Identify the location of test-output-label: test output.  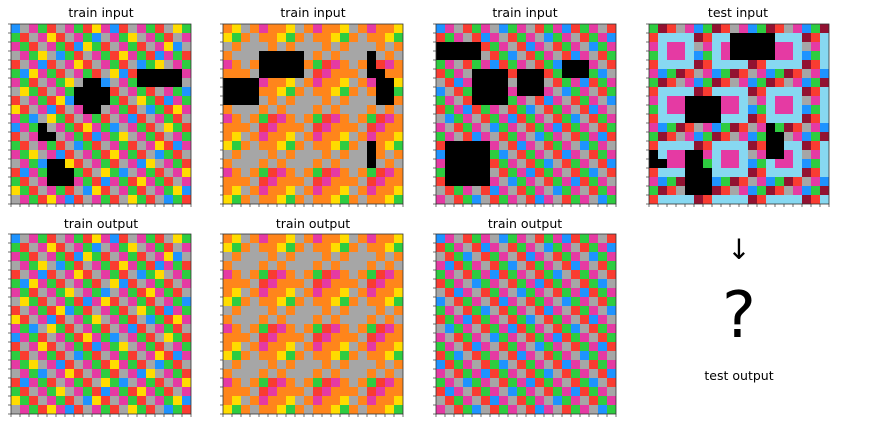
(739, 375).